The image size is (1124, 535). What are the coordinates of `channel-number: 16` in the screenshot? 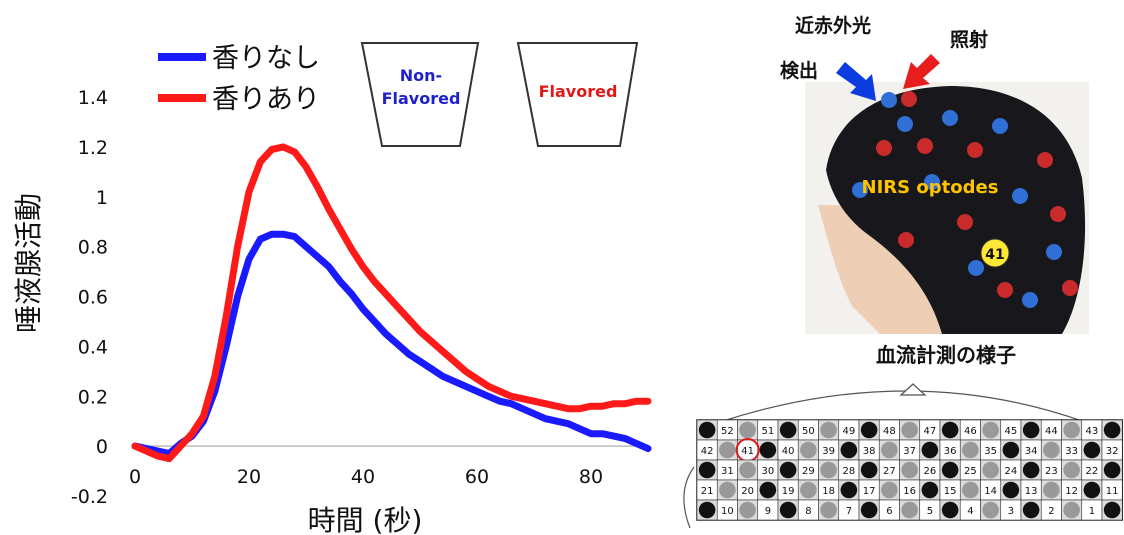 It's located at (909, 491).